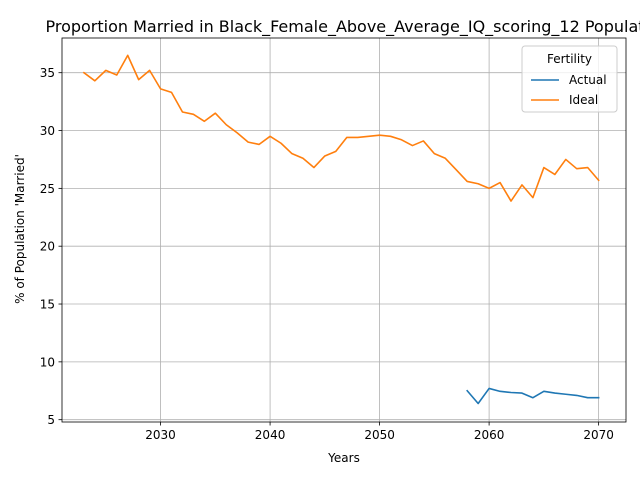 The image size is (640, 484). I want to click on legend-title: Fertility, so click(569, 59).